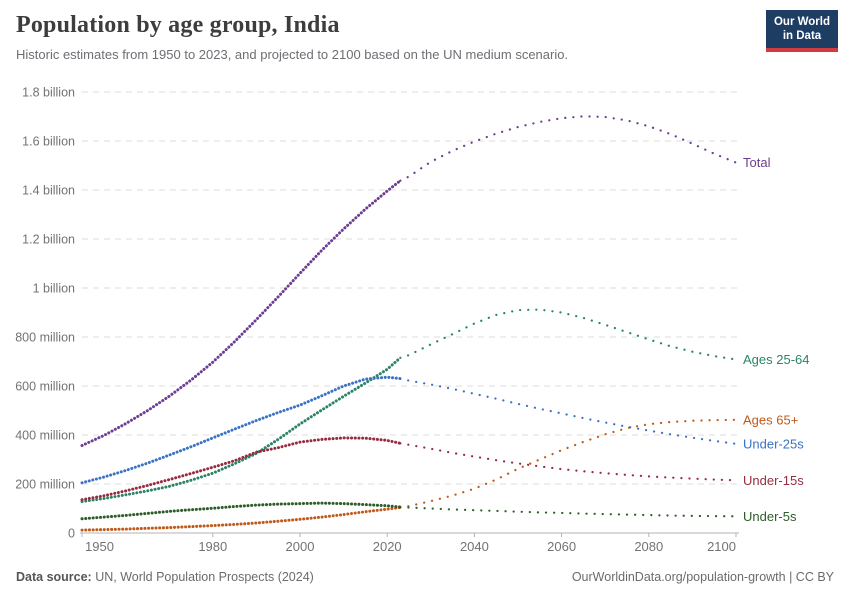 The width and height of the screenshot is (850, 600). What do you see at coordinates (801, 21) in the screenshot?
I see `owid-logo-line1: Our World` at bounding box center [801, 21].